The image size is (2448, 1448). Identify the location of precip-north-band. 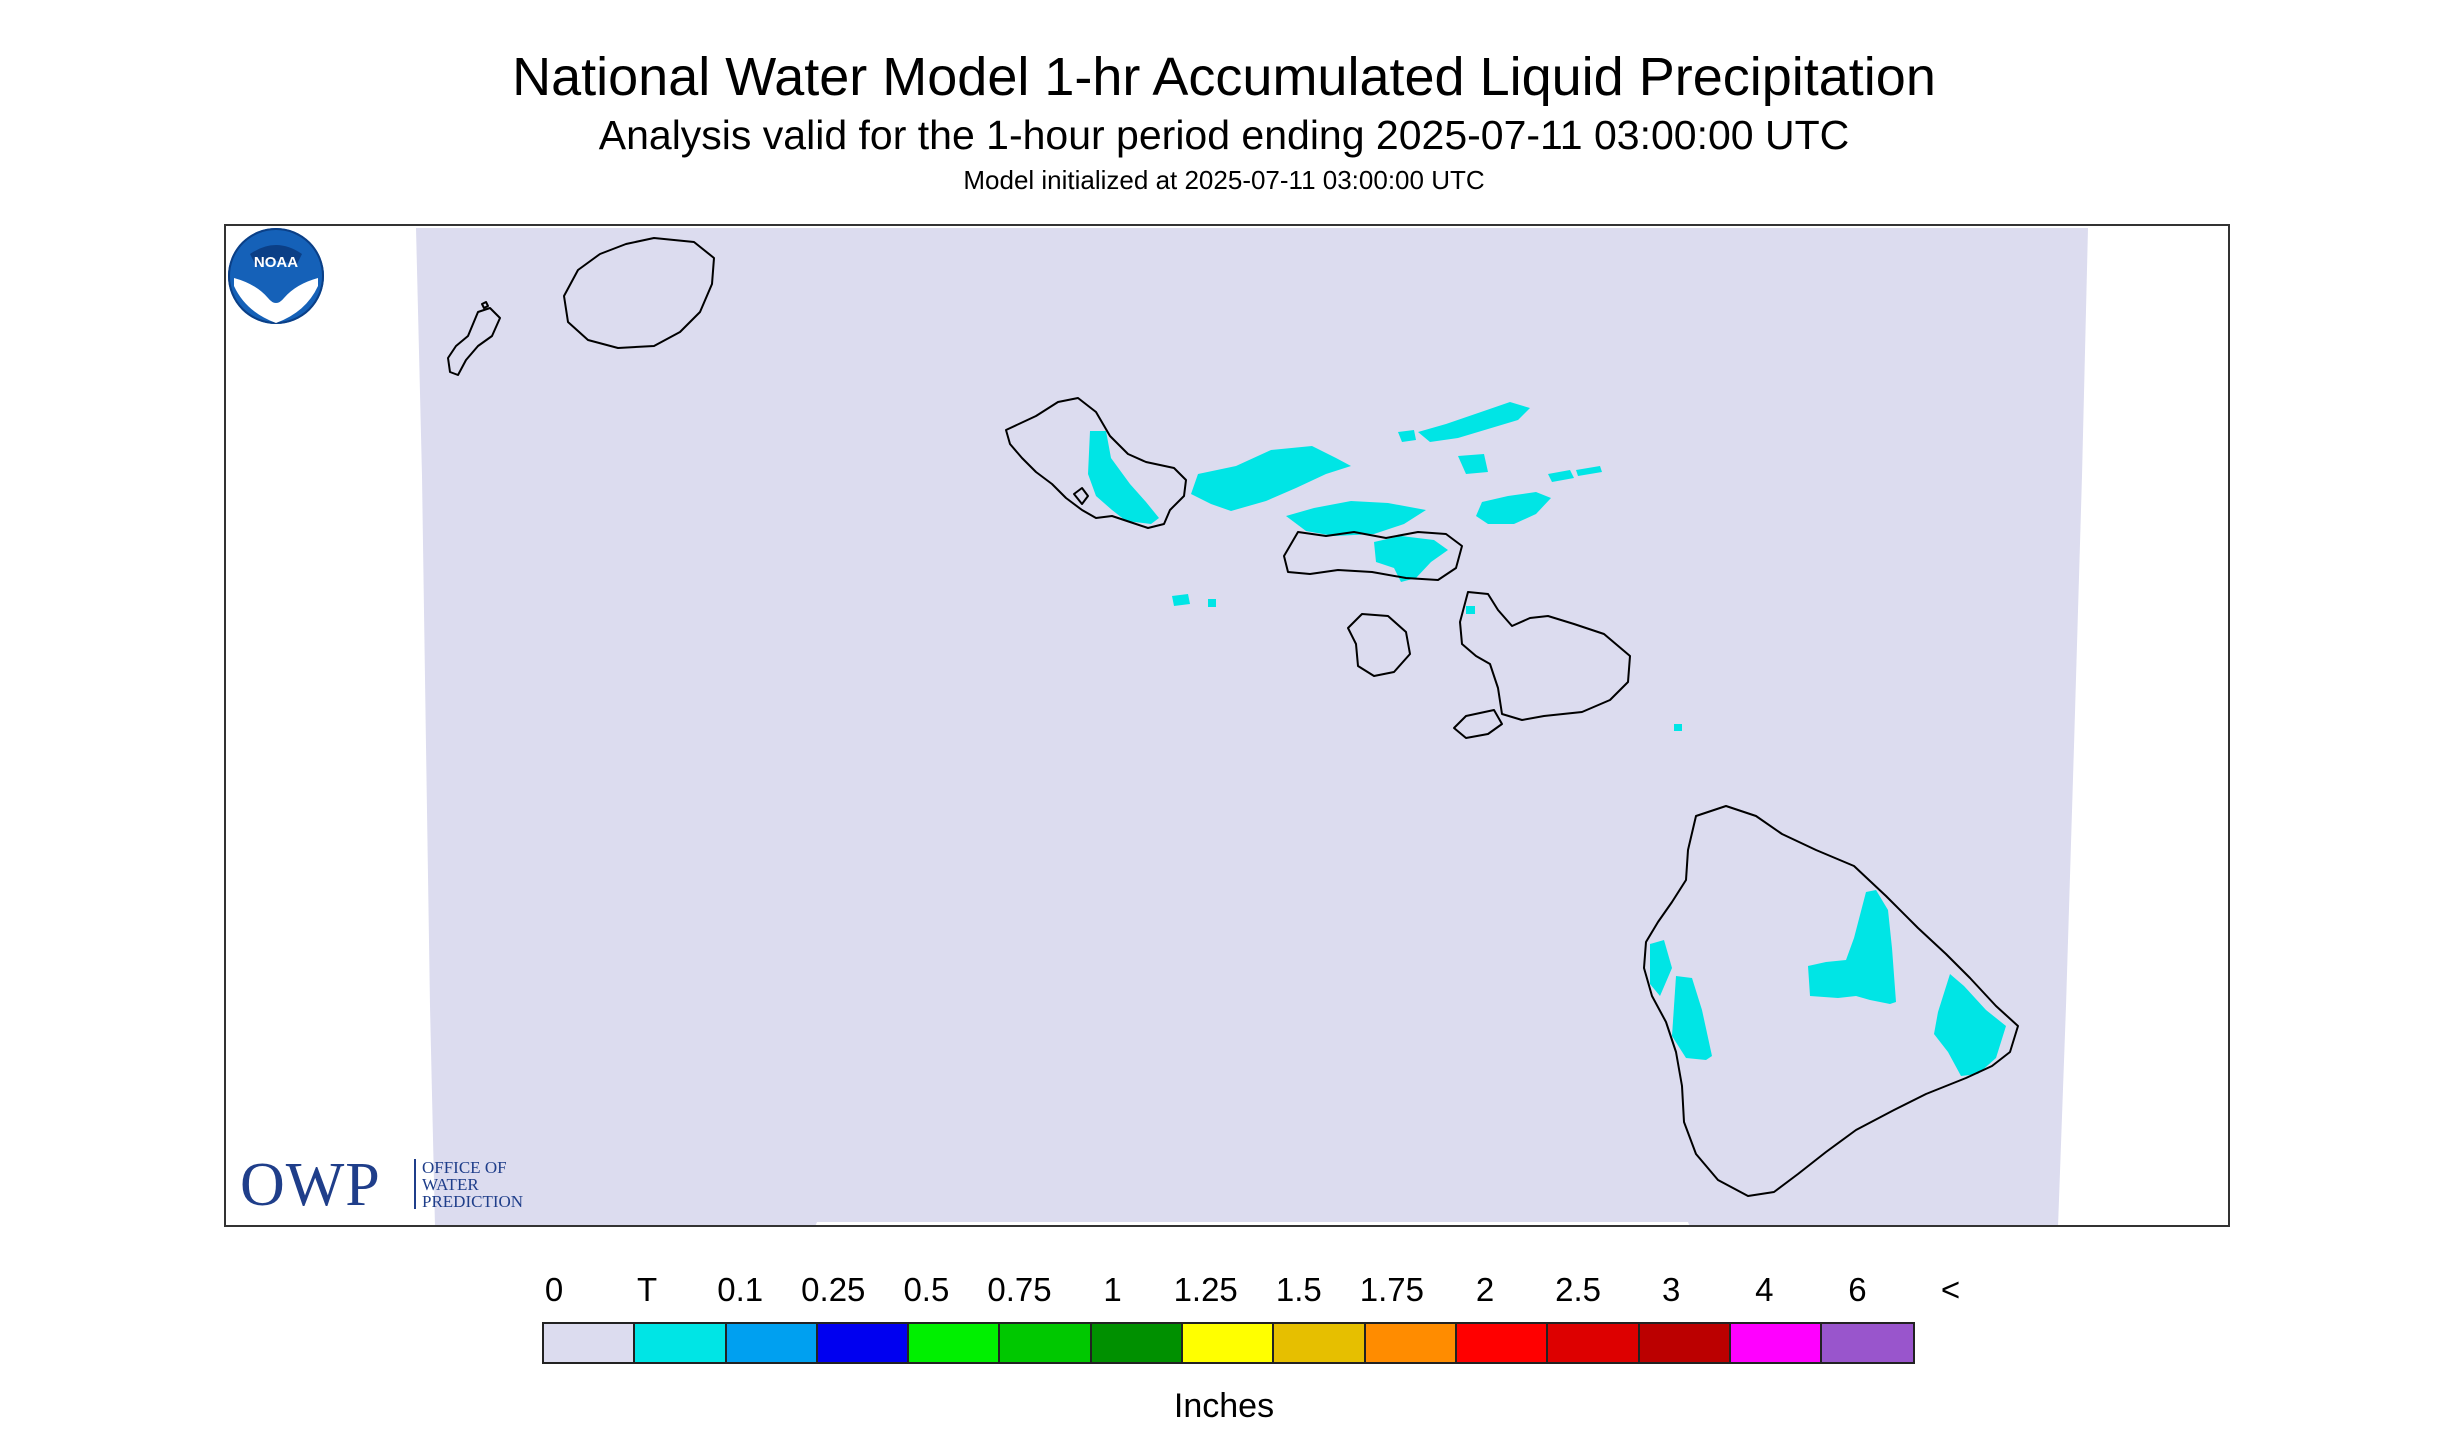
(1474, 422).